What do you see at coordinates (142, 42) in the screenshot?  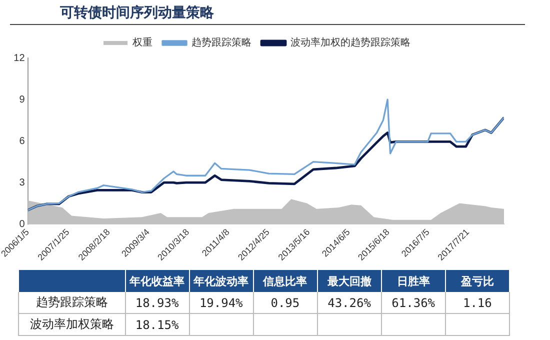 I see `legend-label: 权重` at bounding box center [142, 42].